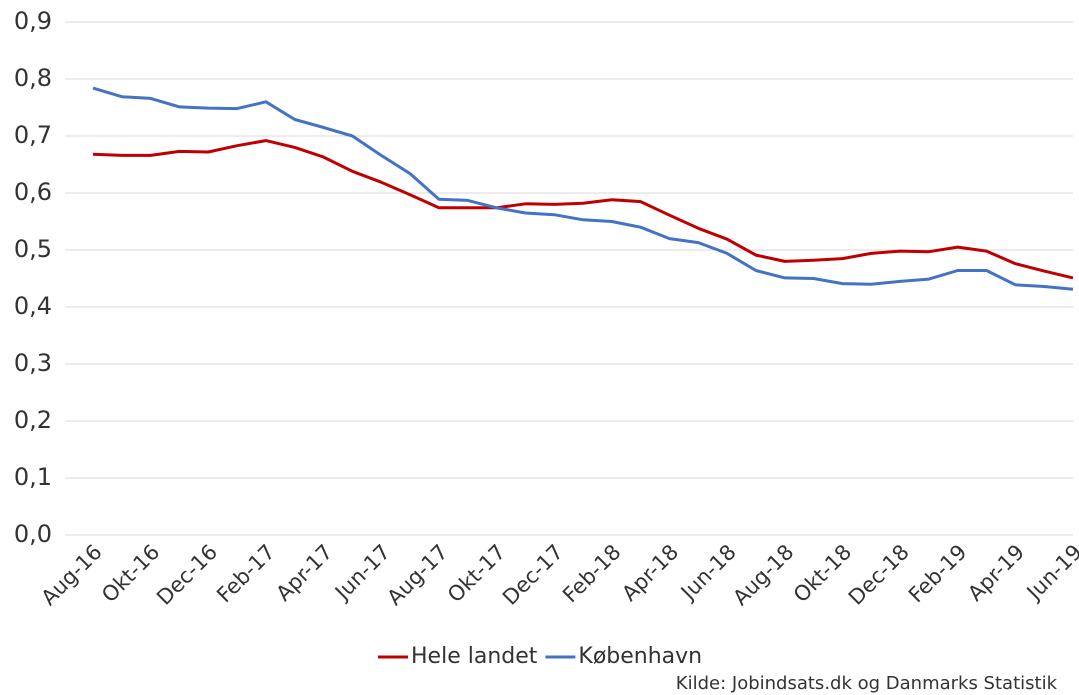 The image size is (1079, 695). What do you see at coordinates (1050, 573) in the screenshot?
I see `x-tick-label: Jun-19` at bounding box center [1050, 573].